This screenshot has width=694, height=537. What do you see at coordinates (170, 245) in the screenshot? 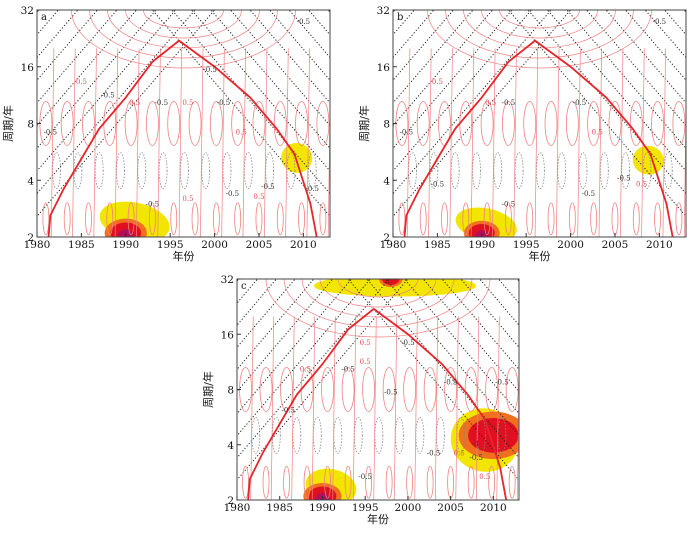
I see `x-tick-label: 1995` at bounding box center [170, 245].